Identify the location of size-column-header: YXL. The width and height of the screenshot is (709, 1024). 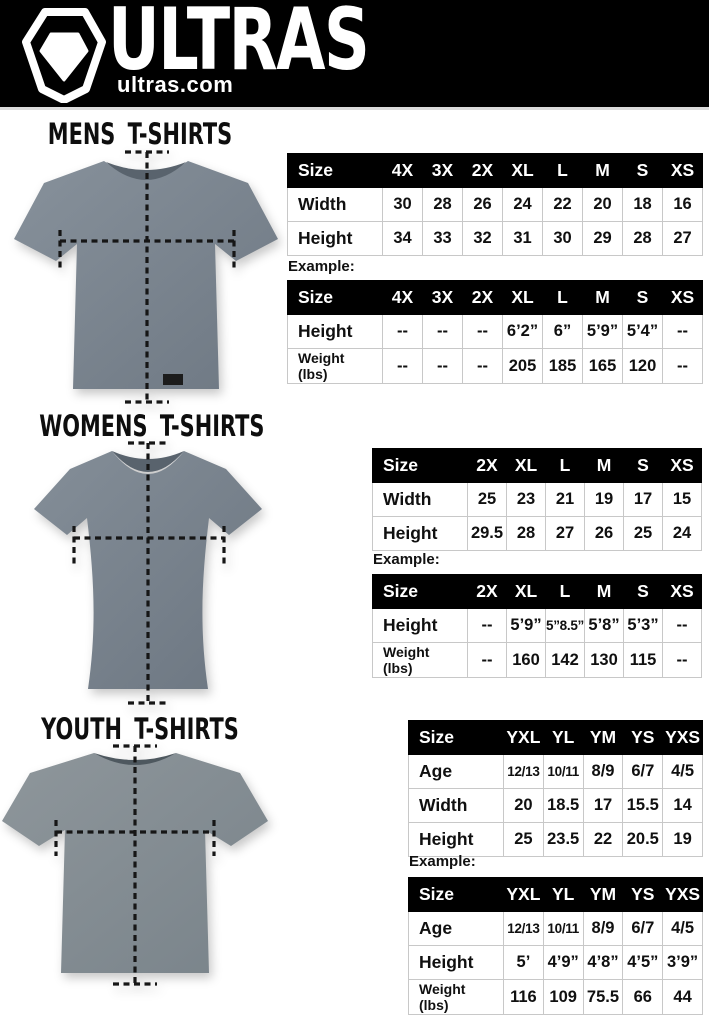
(523, 894).